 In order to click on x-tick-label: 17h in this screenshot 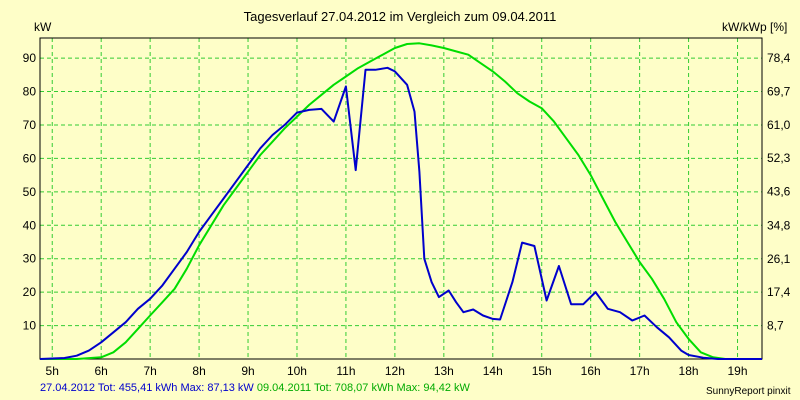, I will do `click(640, 371)`.